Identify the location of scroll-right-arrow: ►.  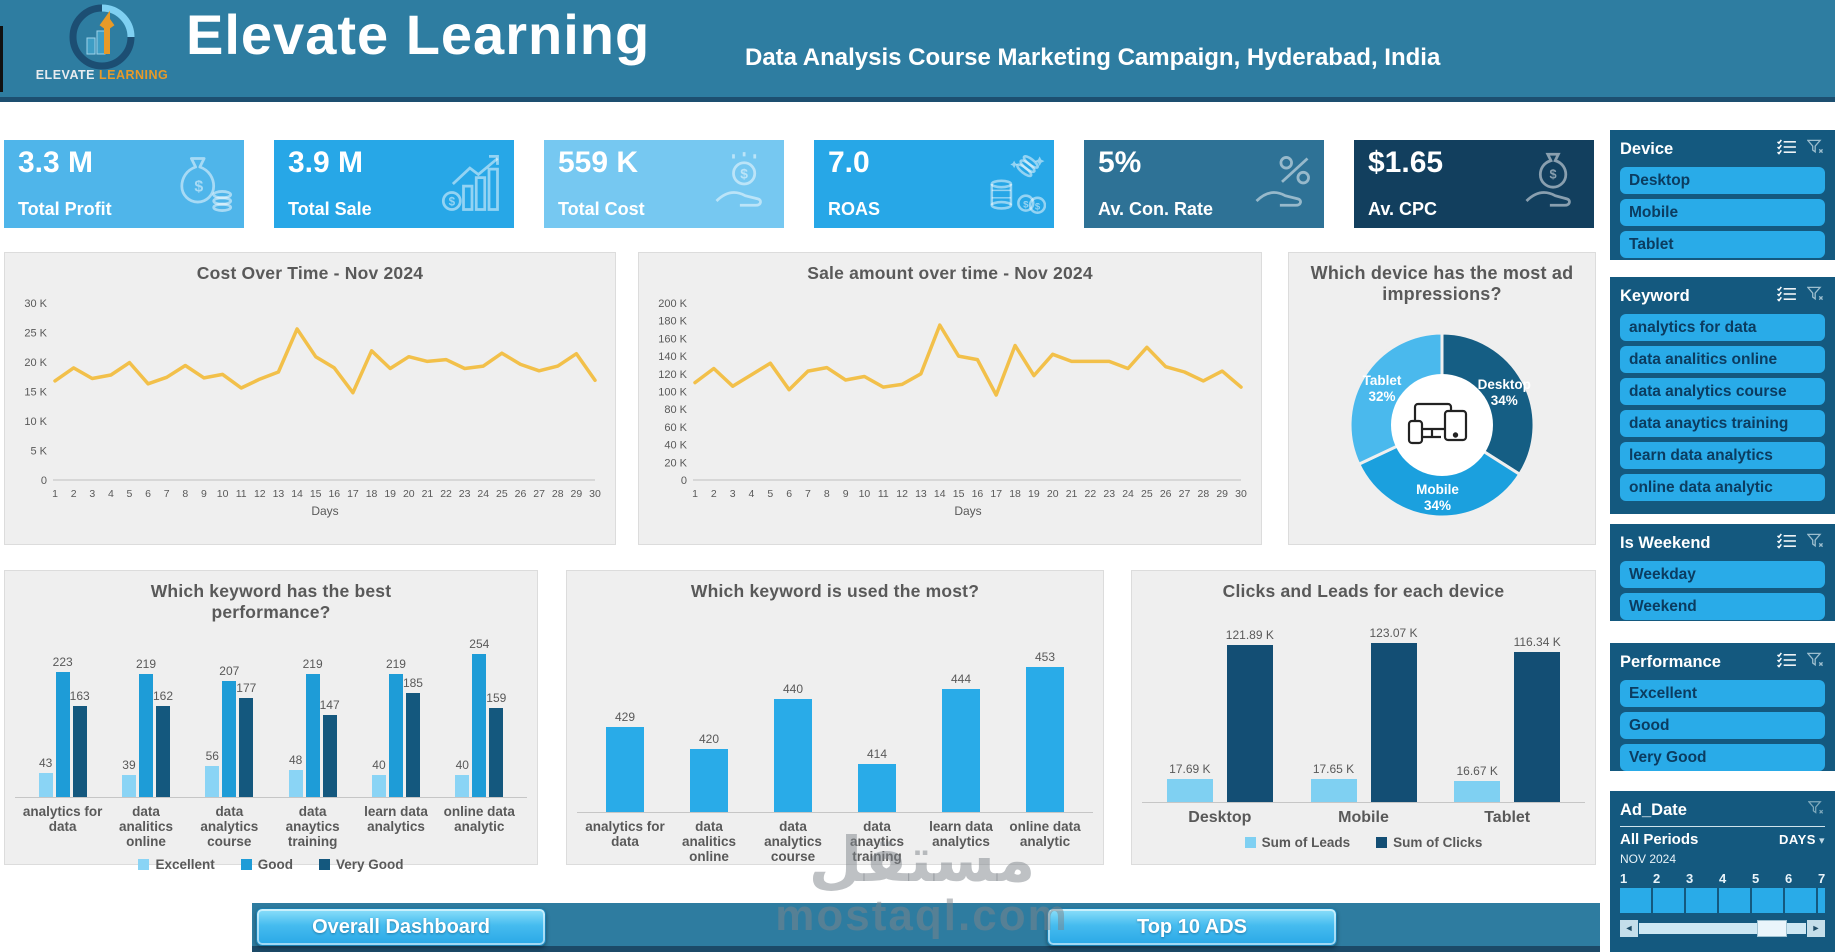
(1816, 928).